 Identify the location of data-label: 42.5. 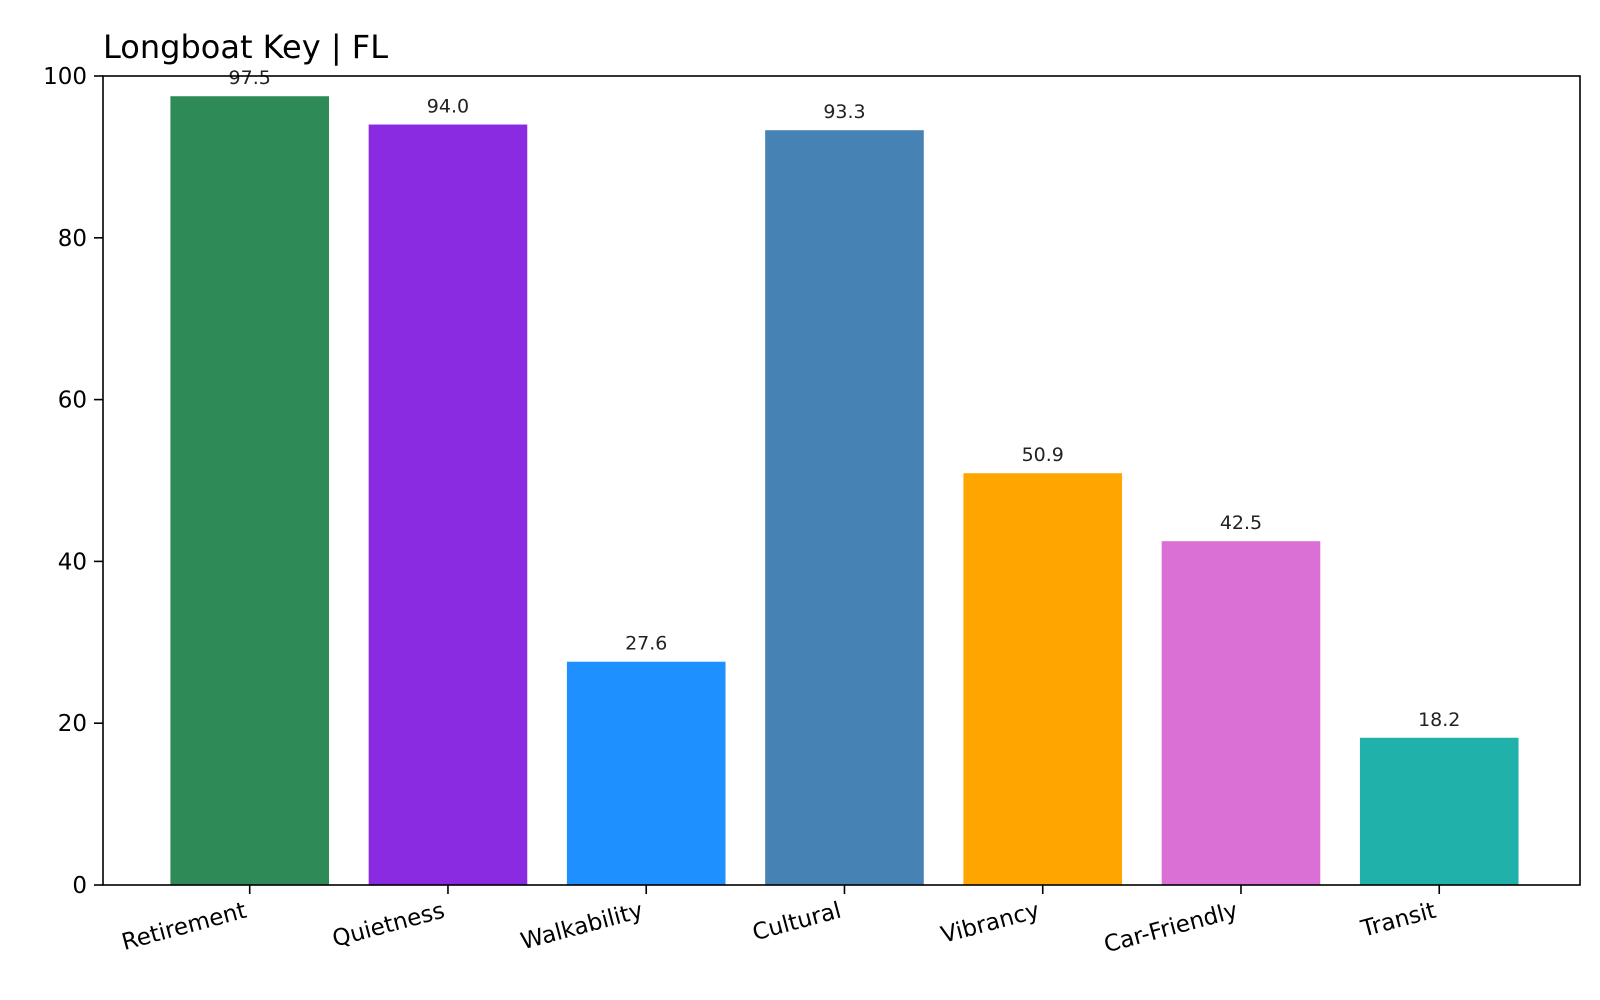
(1241, 523).